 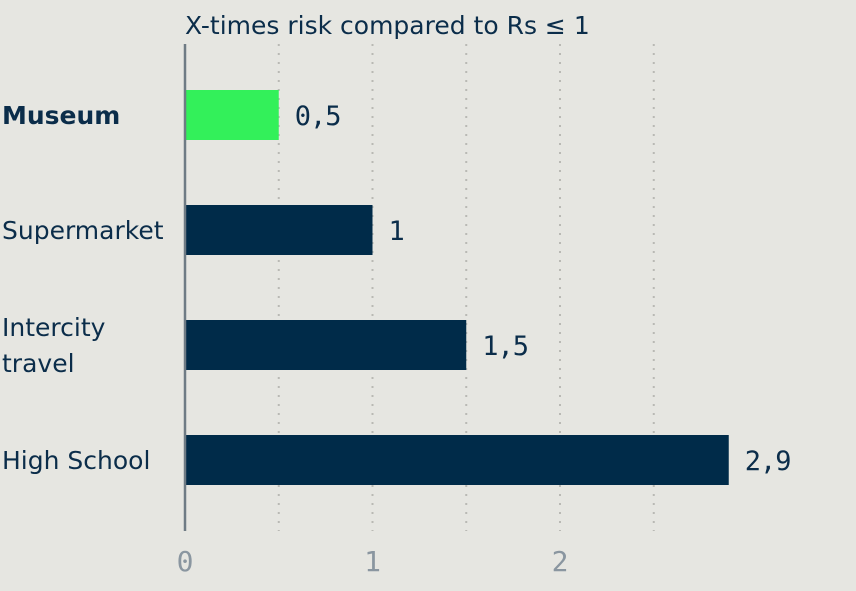 What do you see at coordinates (387, 25) in the screenshot?
I see `chart-title: X-times risk compared to Rs ≤ 1` at bounding box center [387, 25].